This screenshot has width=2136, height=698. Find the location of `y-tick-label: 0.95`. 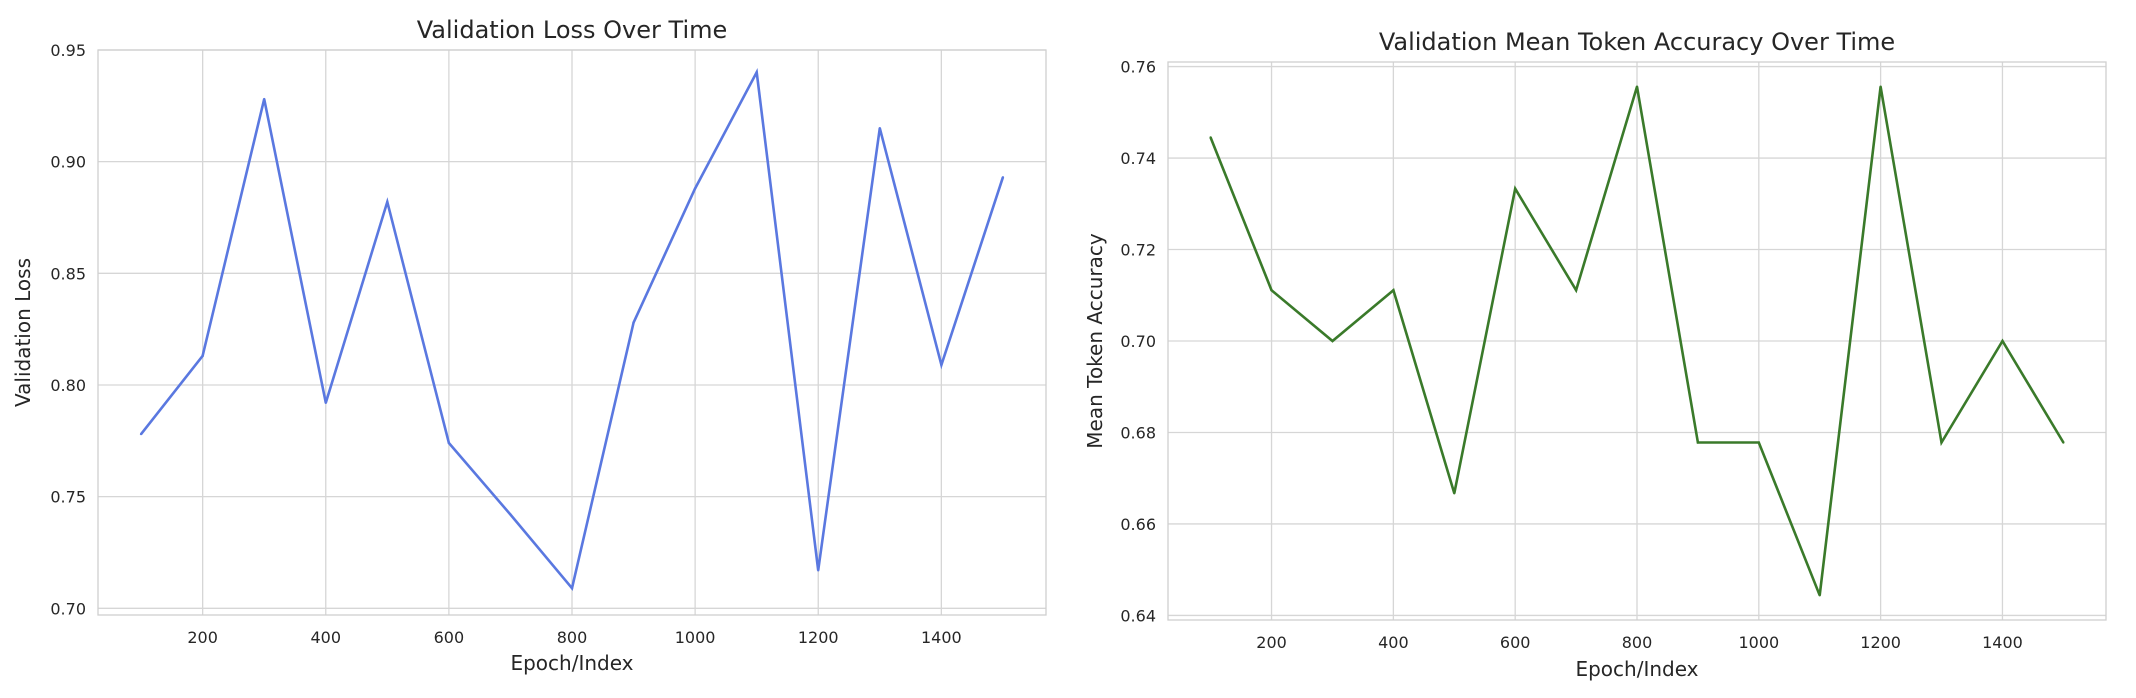

y-tick-label: 0.95 is located at coordinates (68, 50).